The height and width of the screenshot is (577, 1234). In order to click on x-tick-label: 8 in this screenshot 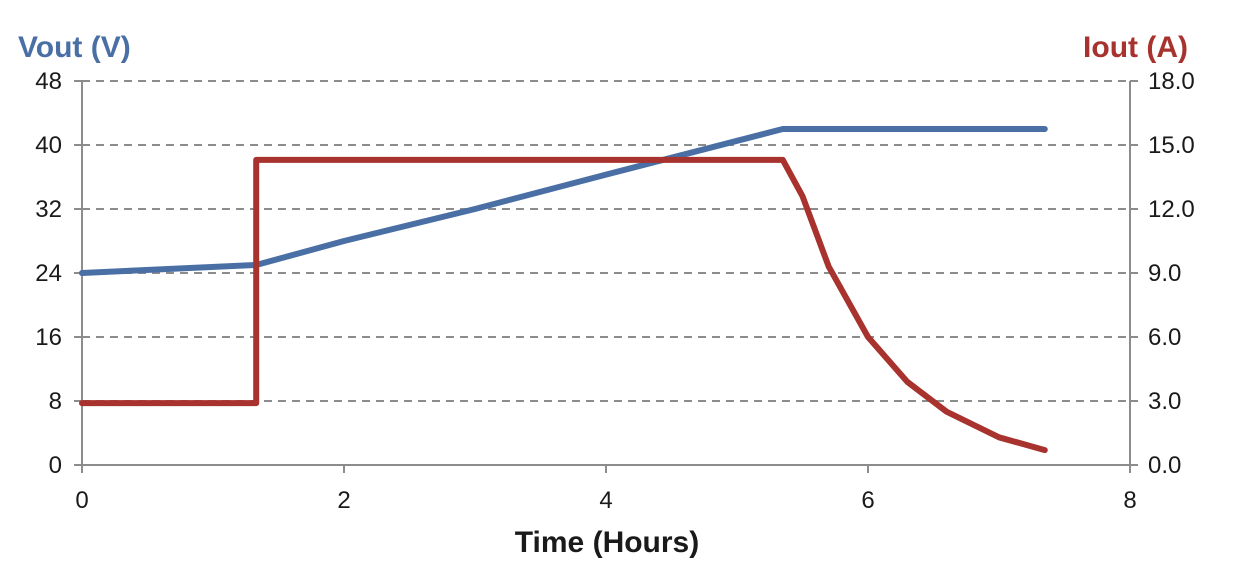, I will do `click(1129, 500)`.